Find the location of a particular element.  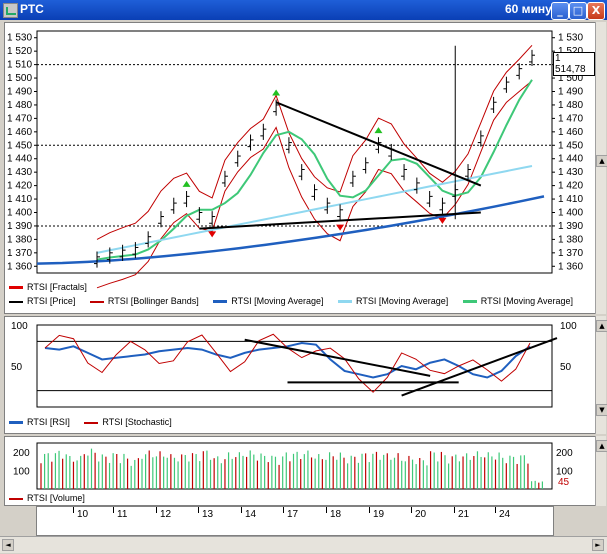

price-fractals is located at coordinates (314, 163).